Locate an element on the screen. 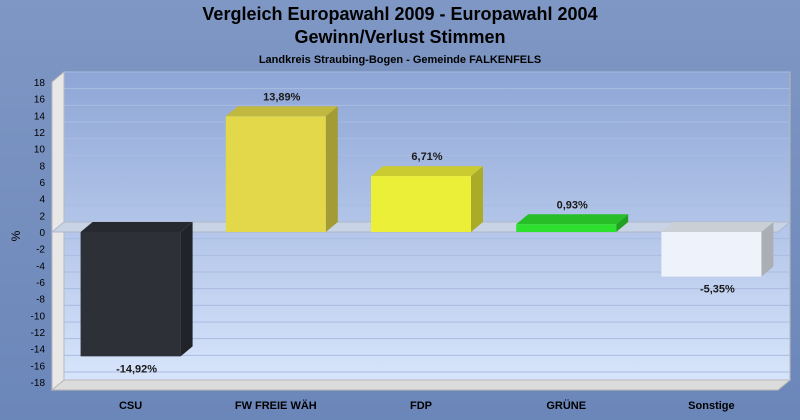  x-tick-label: FDP is located at coordinates (421, 406).